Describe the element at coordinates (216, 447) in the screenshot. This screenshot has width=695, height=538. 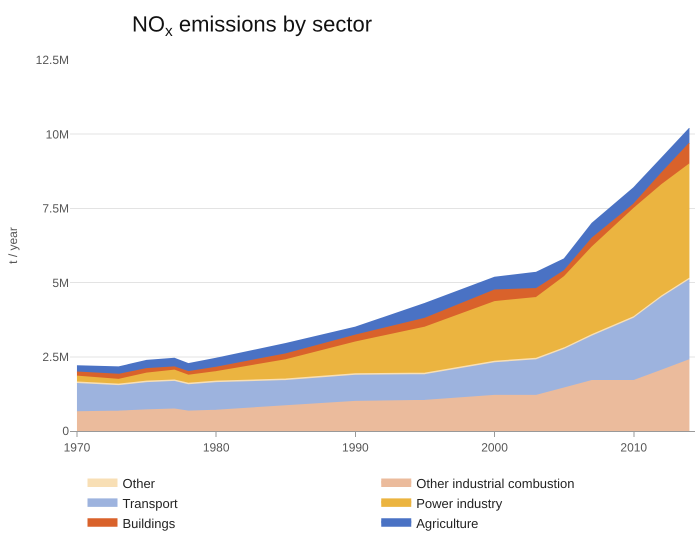
I see `x-tick-label: 1980` at that location.